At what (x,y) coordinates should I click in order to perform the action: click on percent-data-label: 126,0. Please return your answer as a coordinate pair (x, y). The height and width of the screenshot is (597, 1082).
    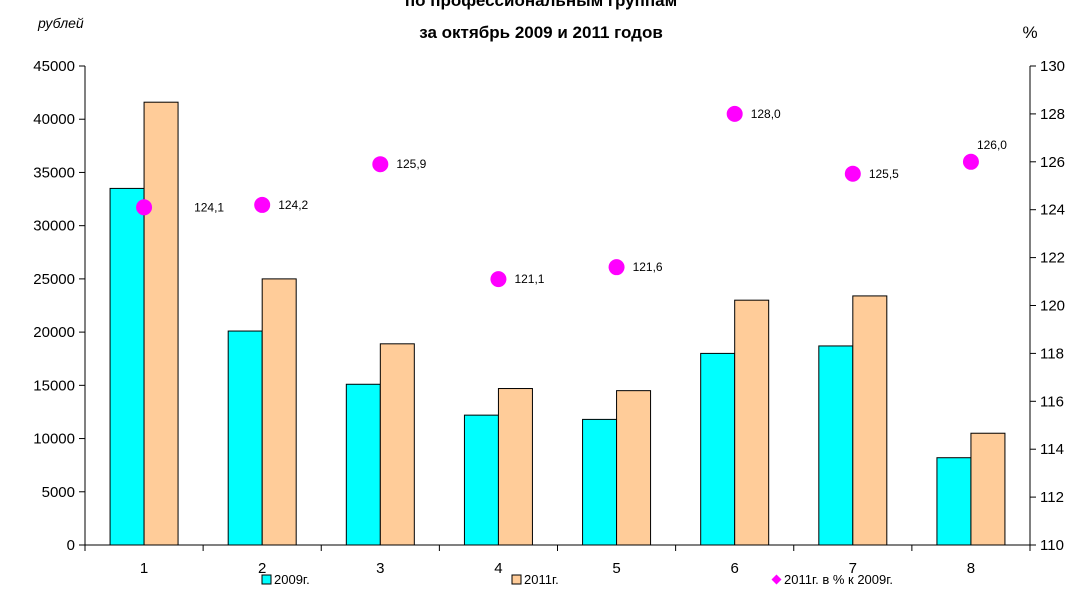
    Looking at the image, I should click on (992, 145).